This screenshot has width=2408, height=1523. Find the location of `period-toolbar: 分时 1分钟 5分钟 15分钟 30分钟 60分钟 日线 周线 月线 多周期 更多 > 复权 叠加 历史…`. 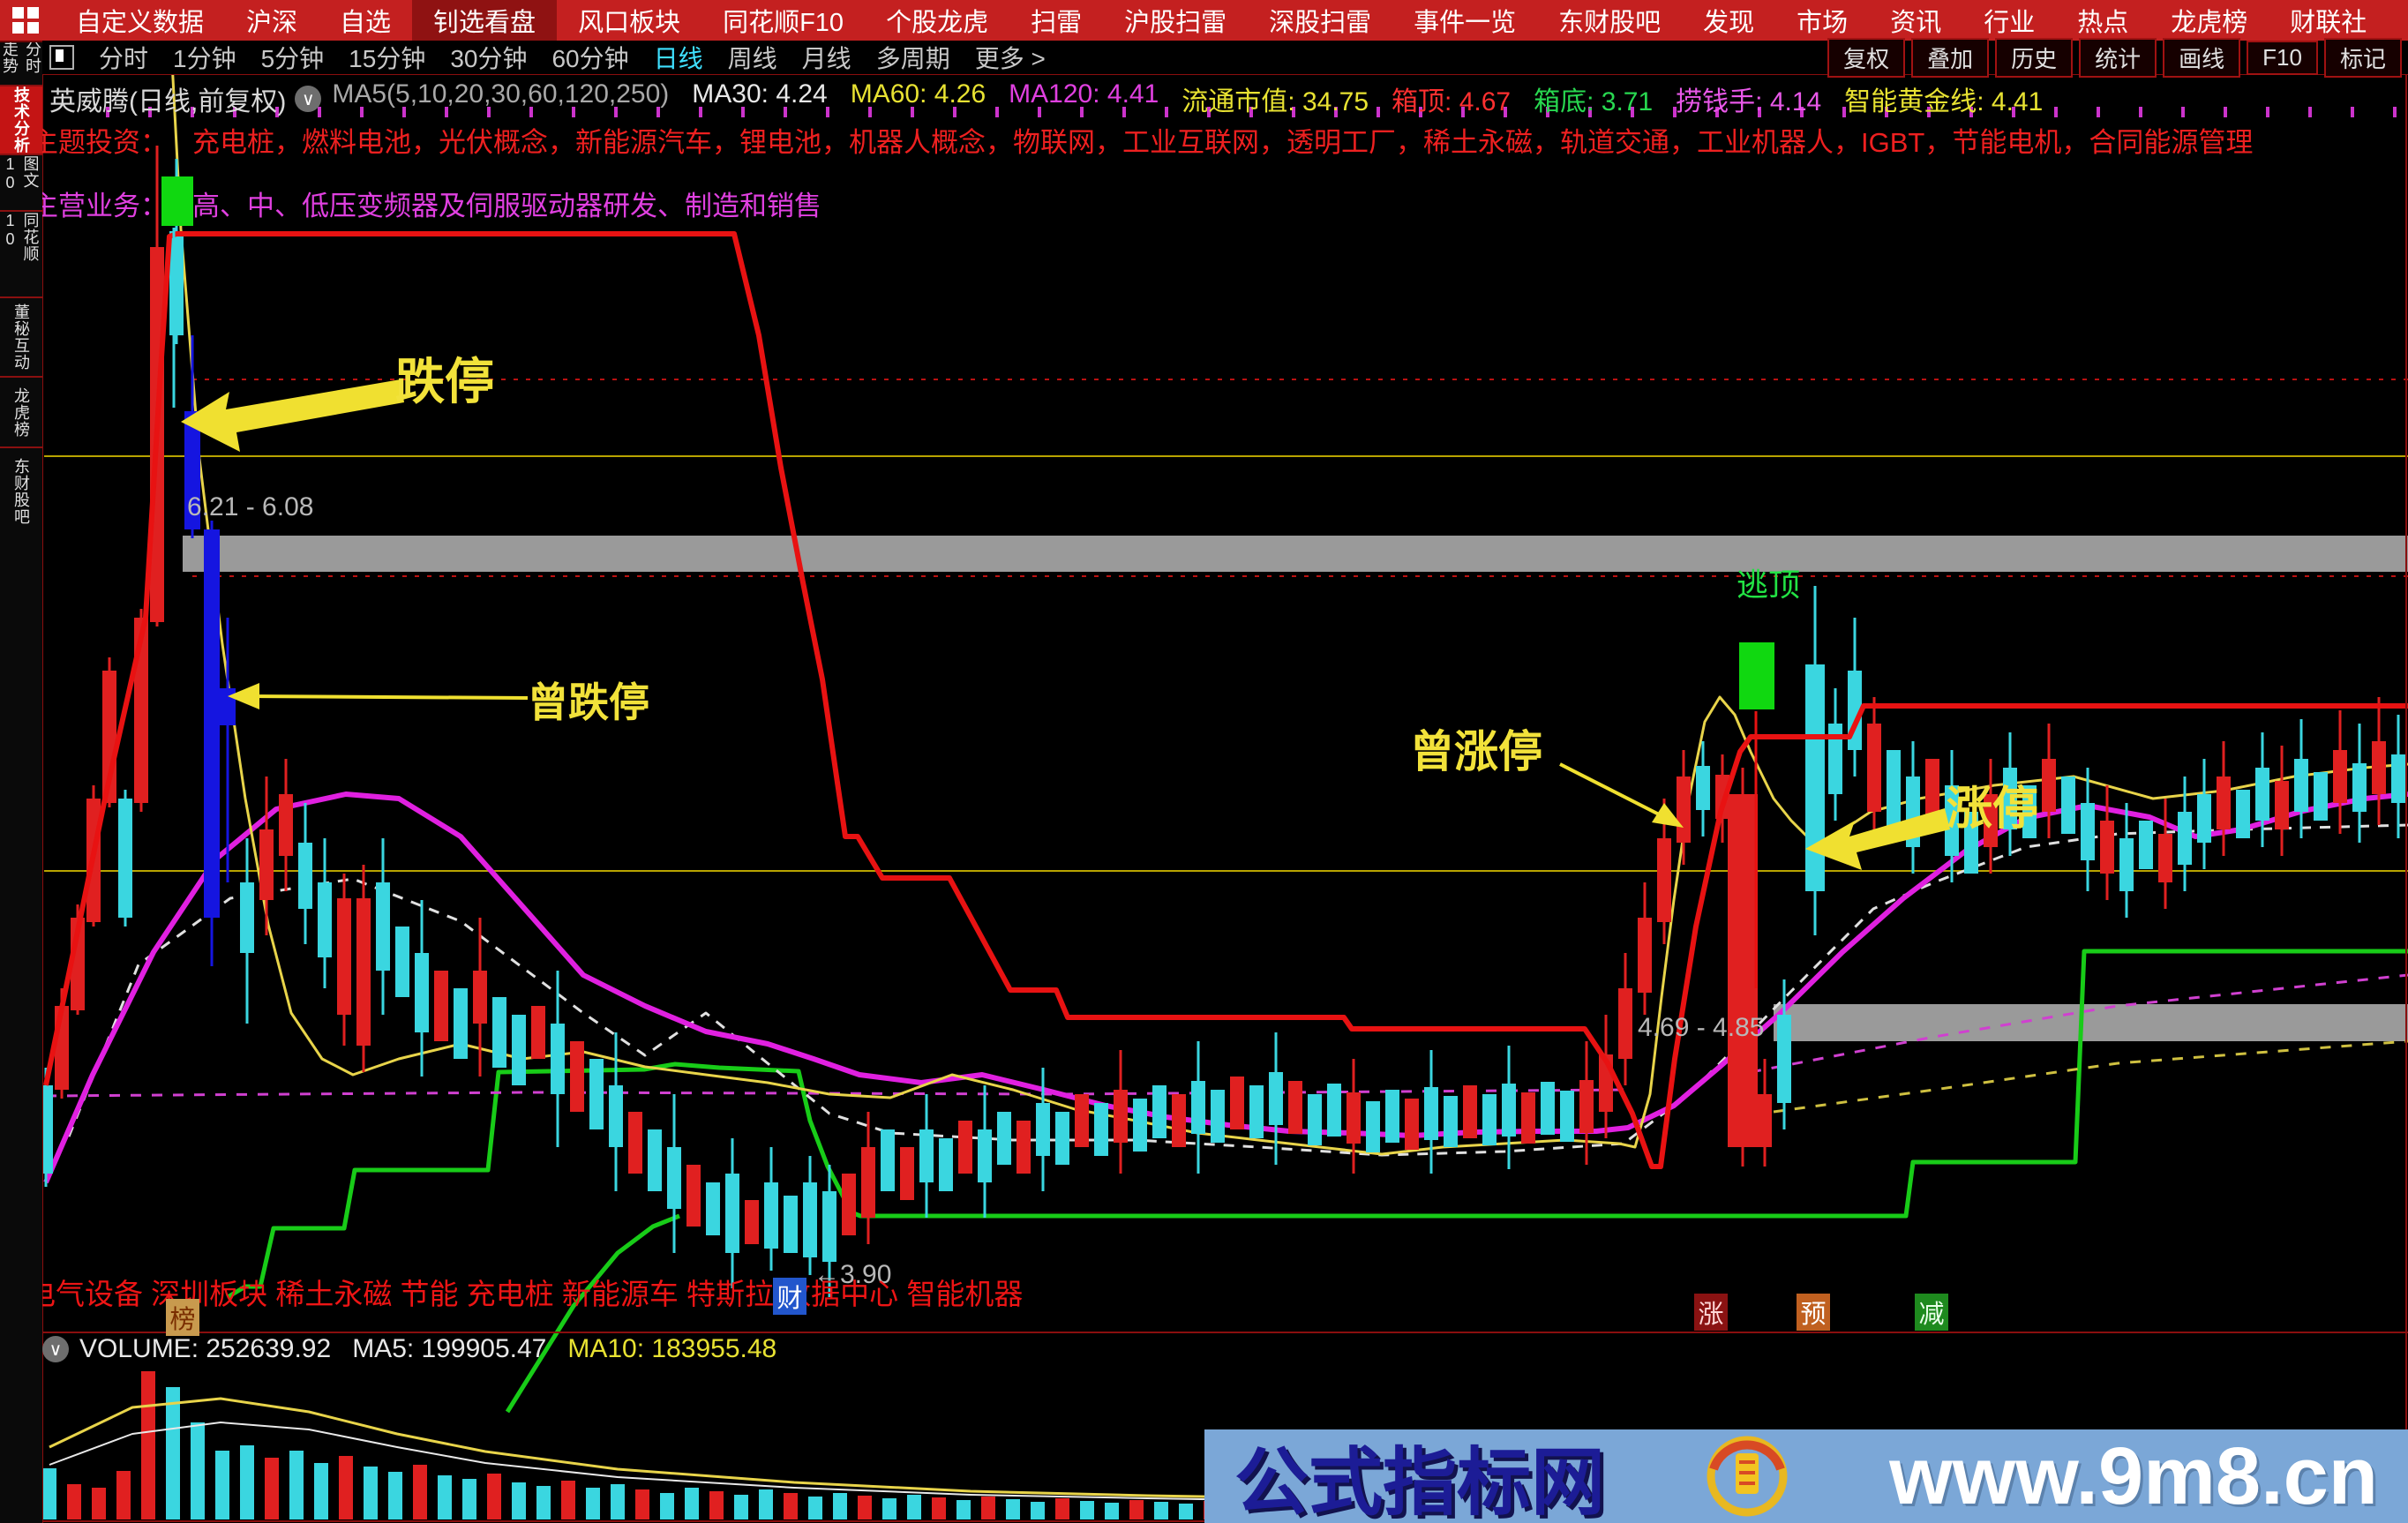

period-toolbar: 分时 1分钟 5分钟 15分钟 30分钟 60分钟 日线 周线 月线 多周期 更多 > 复权 叠加 历史… is located at coordinates (1225, 57).